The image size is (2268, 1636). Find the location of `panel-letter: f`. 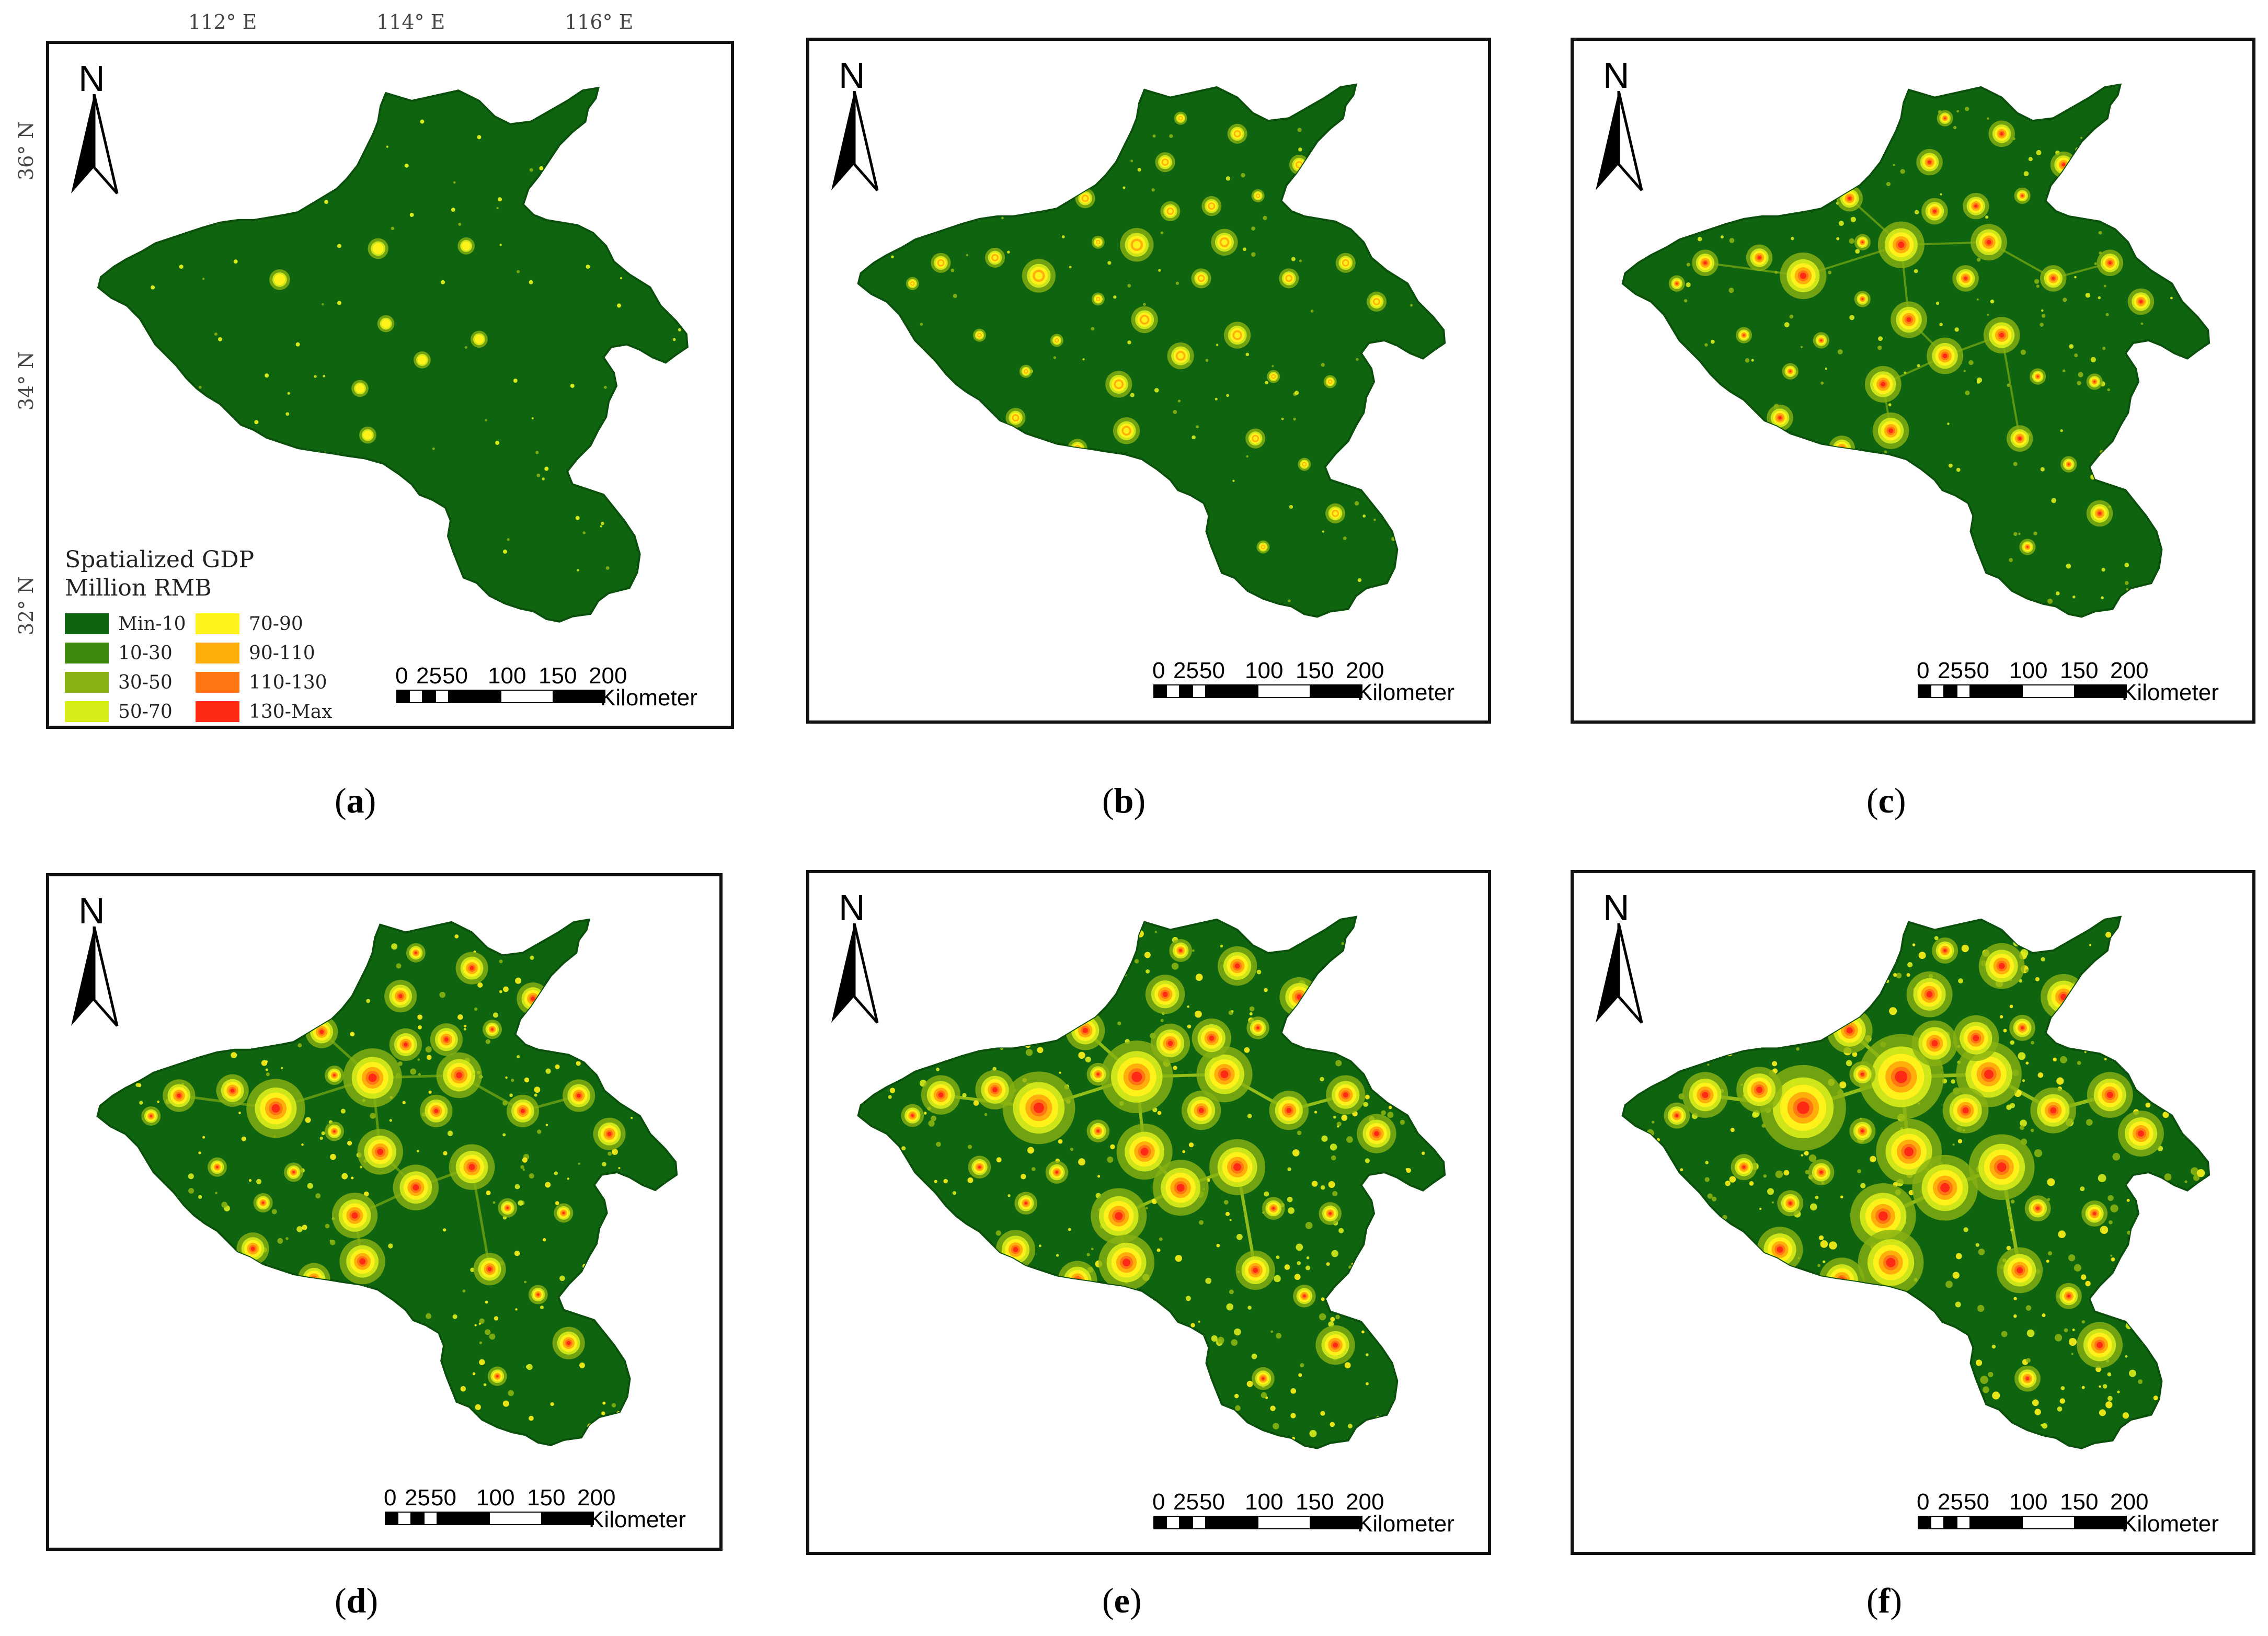

panel-letter: f is located at coordinates (1885, 1600).